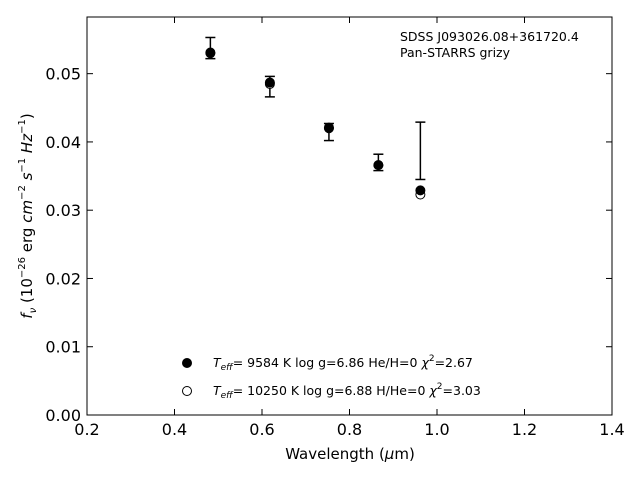 The width and height of the screenshot is (640, 480). Describe the element at coordinates (432, 390) in the screenshot. I see `legend-2-chi: χ` at that location.